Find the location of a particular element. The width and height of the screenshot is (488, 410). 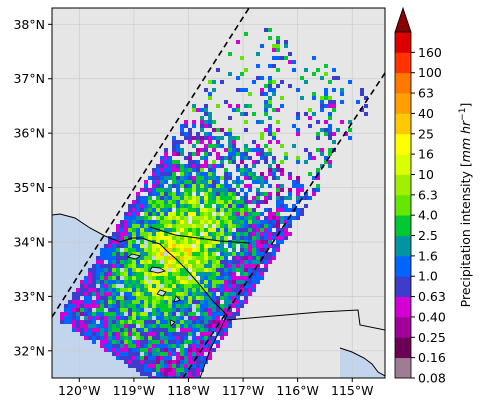

colorbar-label-exponent: −1 is located at coordinates (463, 114).